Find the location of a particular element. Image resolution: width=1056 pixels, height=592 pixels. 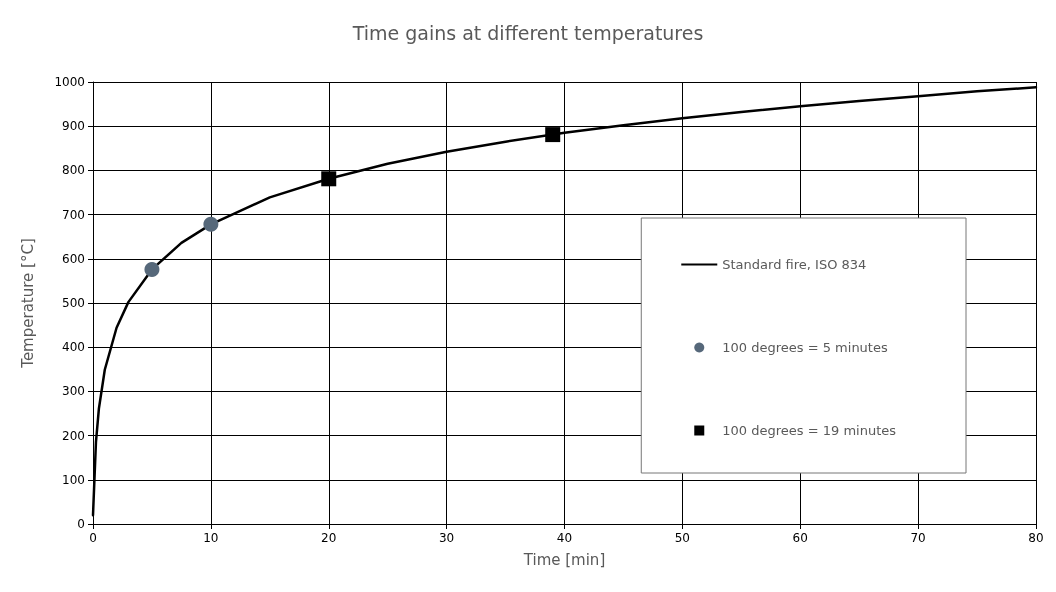

y-tick-label: 100 is located at coordinates (73, 479).